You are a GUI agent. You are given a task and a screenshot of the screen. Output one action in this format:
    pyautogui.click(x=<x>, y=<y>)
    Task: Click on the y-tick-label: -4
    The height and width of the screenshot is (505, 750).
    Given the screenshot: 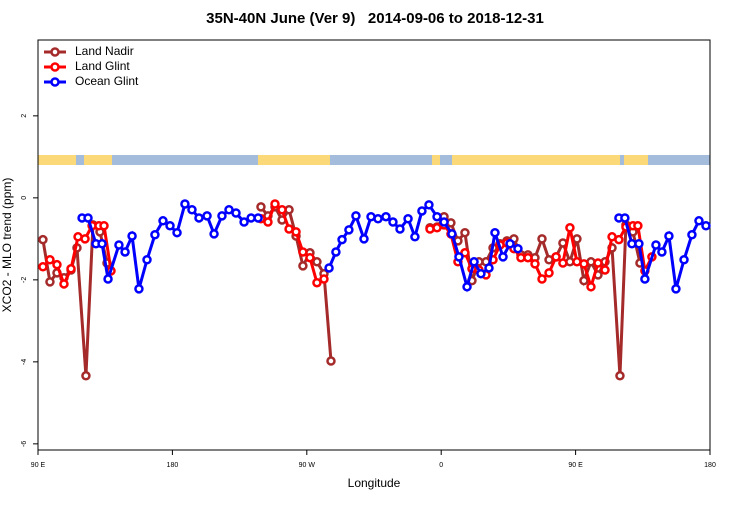 What is the action you would take?
    pyautogui.click(x=24, y=362)
    